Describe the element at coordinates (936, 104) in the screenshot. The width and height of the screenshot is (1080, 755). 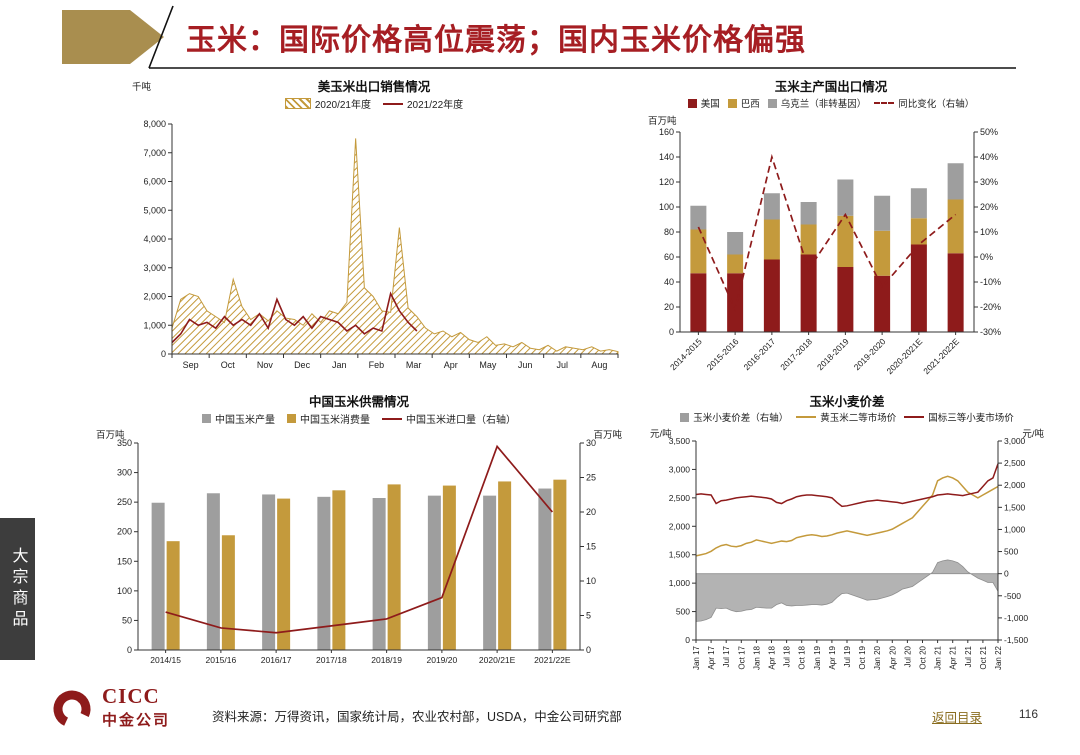
I see `legend-label: 同比变化（右轴）` at that location.